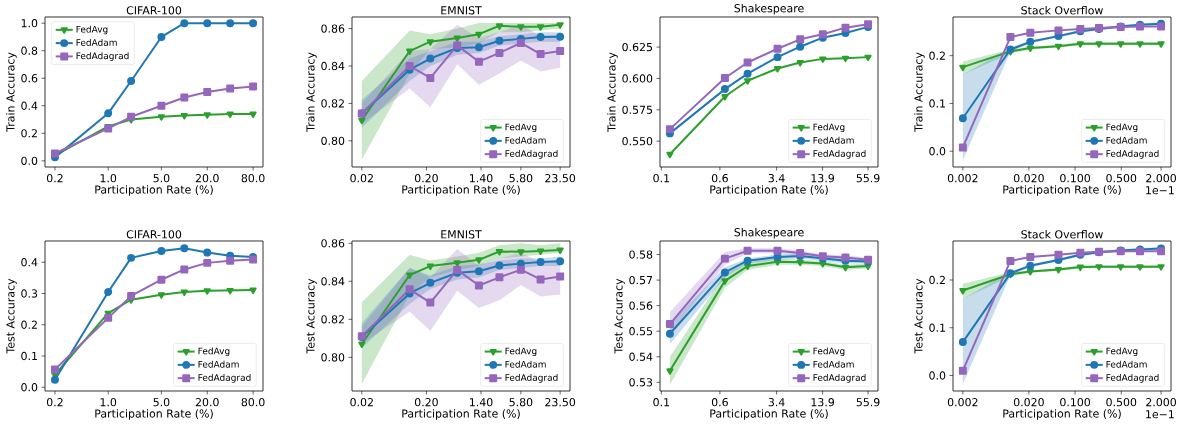  I want to click on y-tick-label: 0.80, so click(333, 357).